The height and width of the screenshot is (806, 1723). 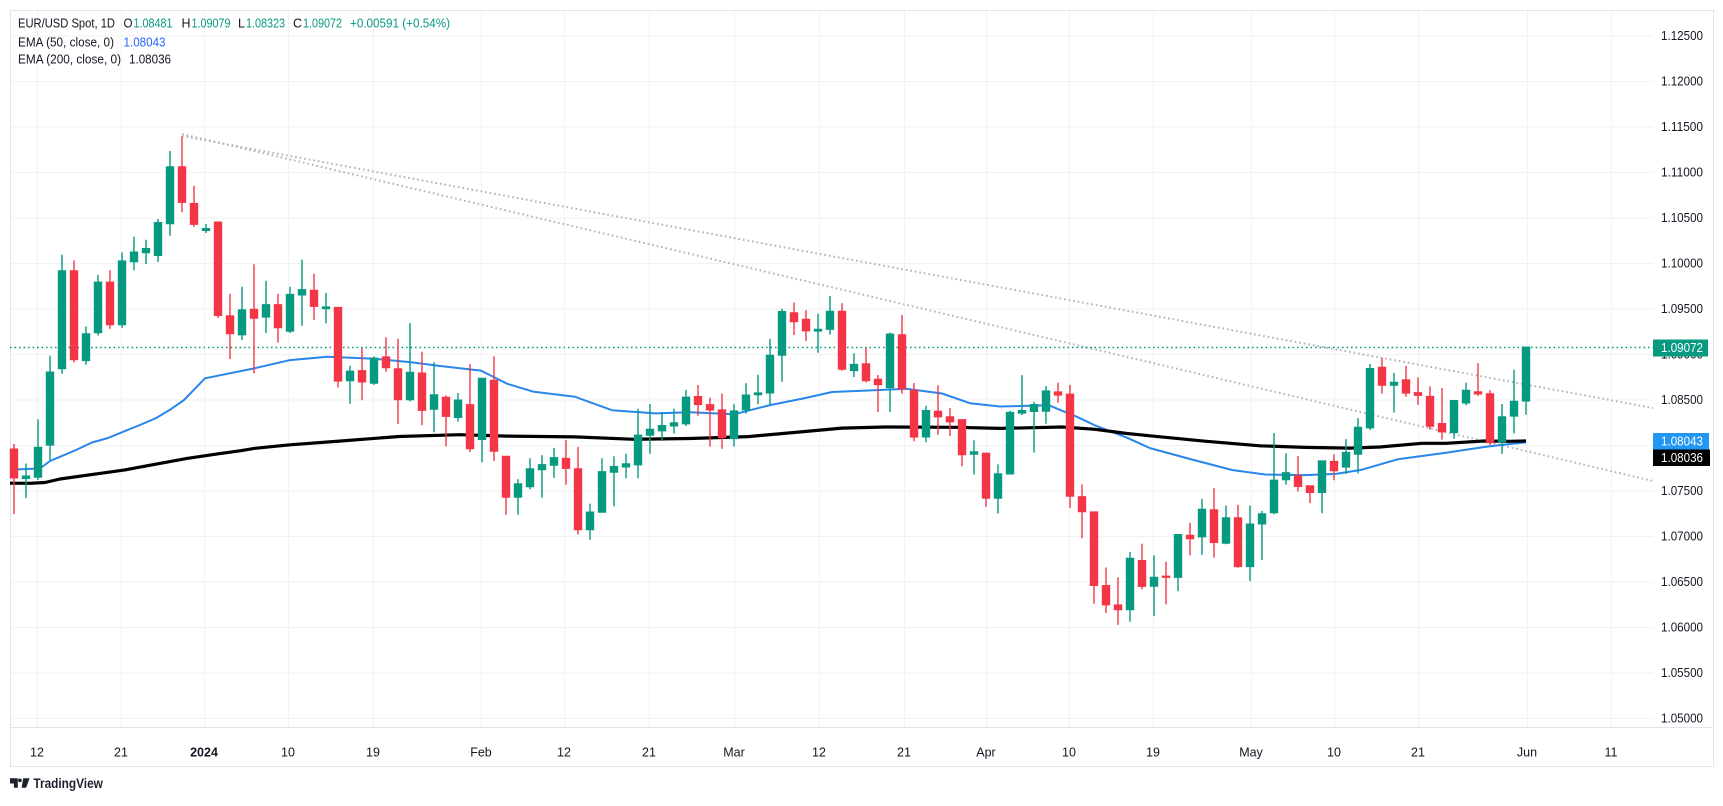 I want to click on svg-text: 1.11500, so click(x=1682, y=127).